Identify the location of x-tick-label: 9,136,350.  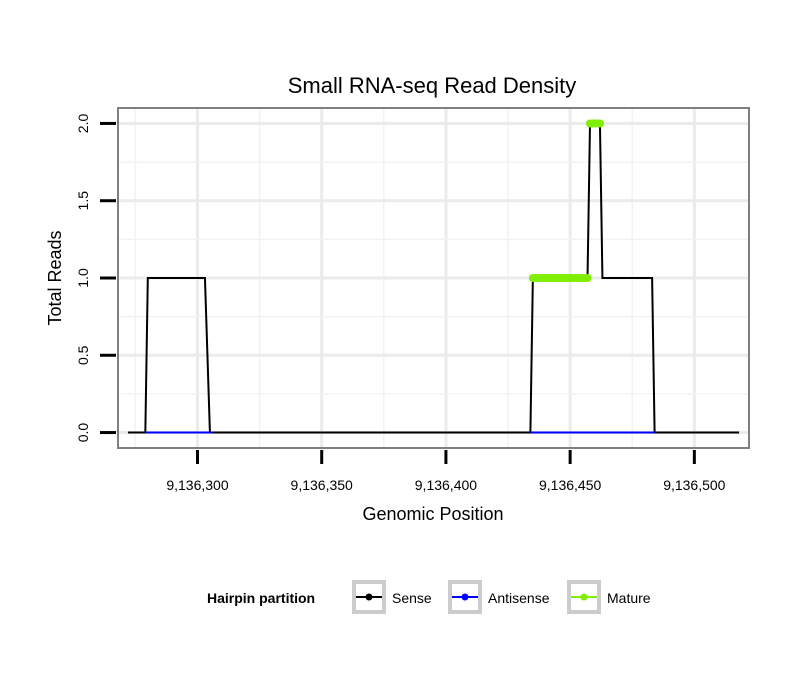
(322, 485).